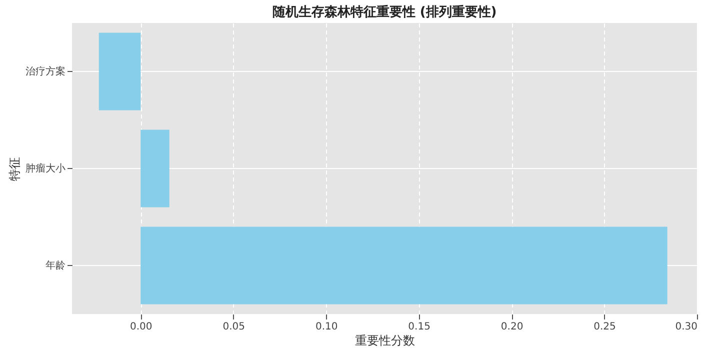 The width and height of the screenshot is (712, 352). I want to click on x-tick-label: 0.15, so click(419, 327).